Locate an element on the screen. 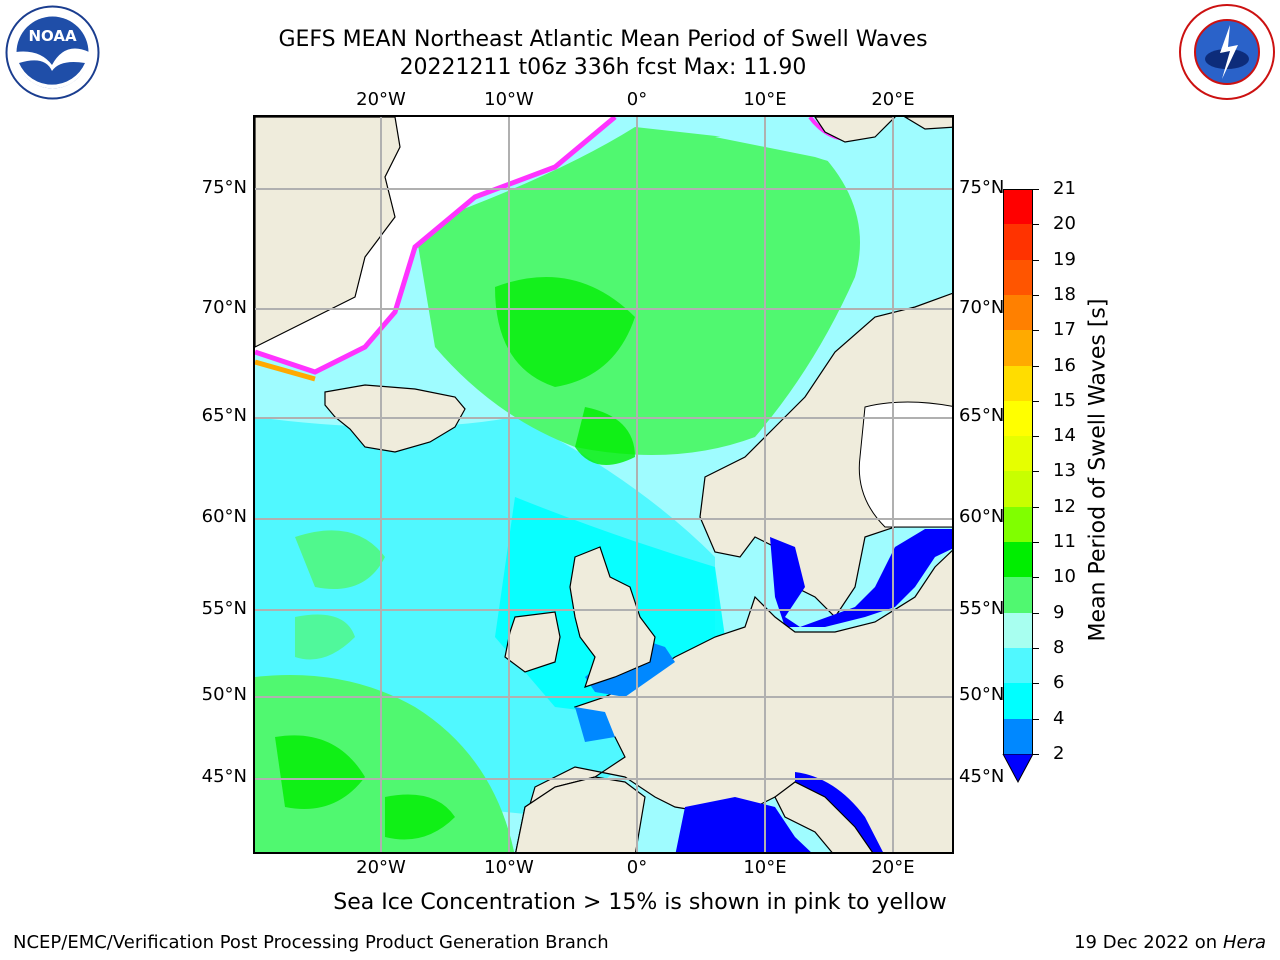  lon-label-top: 20°W is located at coordinates (381, 99).